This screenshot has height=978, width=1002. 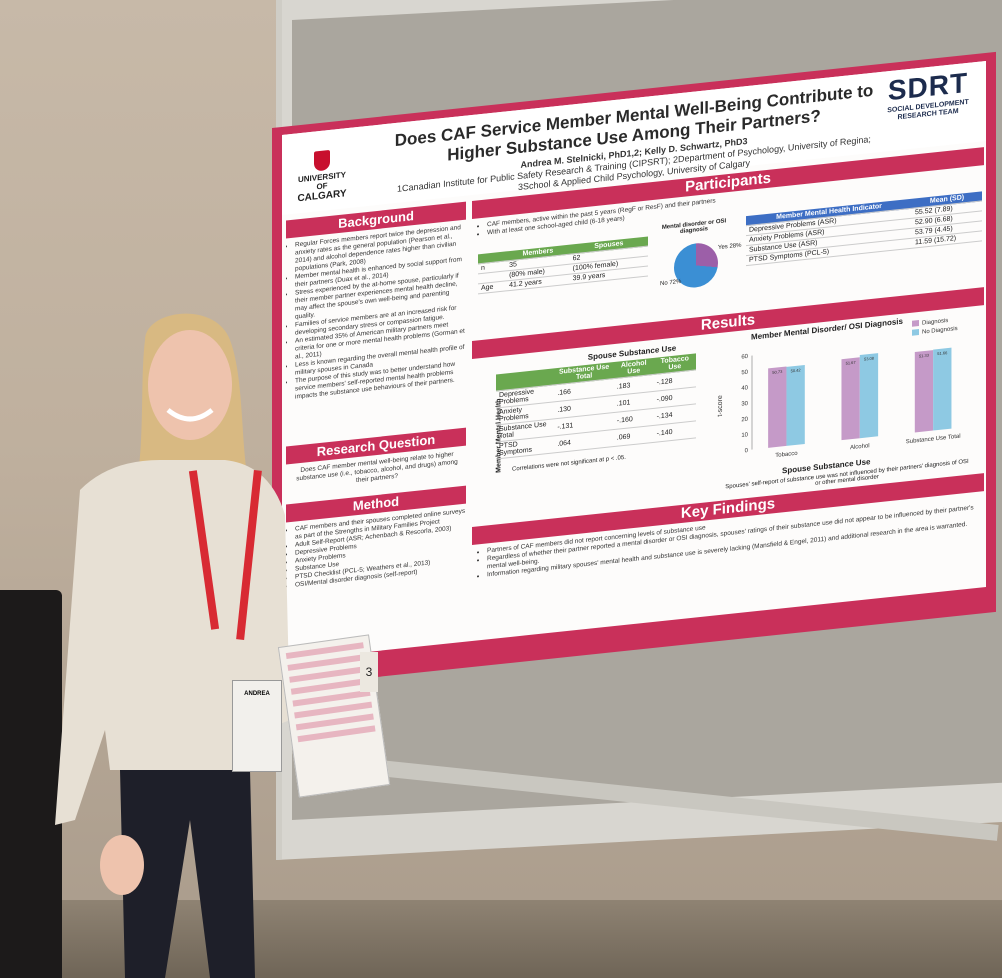 I want to click on y-tick-label: 50, so click(x=744, y=373).